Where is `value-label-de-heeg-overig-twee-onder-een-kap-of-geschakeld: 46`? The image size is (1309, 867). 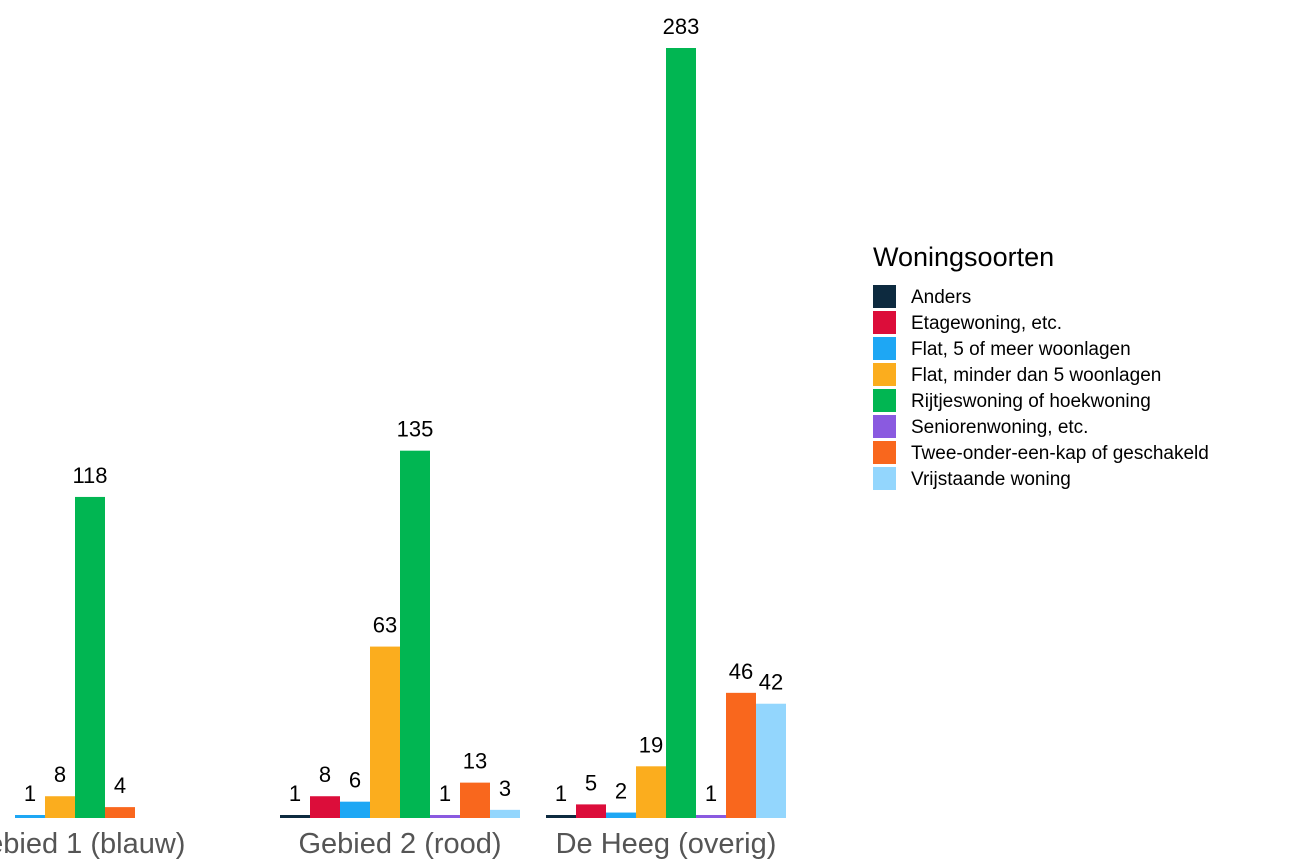
value-label-de-heeg-overig-twee-onder-een-kap-of-geschakeld: 46 is located at coordinates (741, 671).